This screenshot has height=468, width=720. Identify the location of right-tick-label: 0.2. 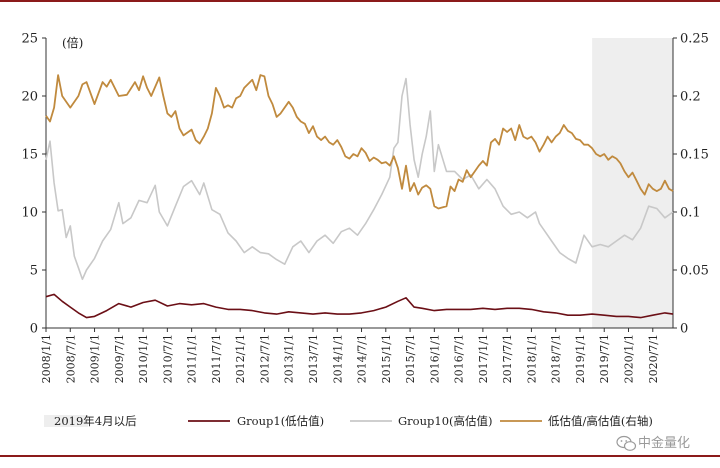
(690, 97).